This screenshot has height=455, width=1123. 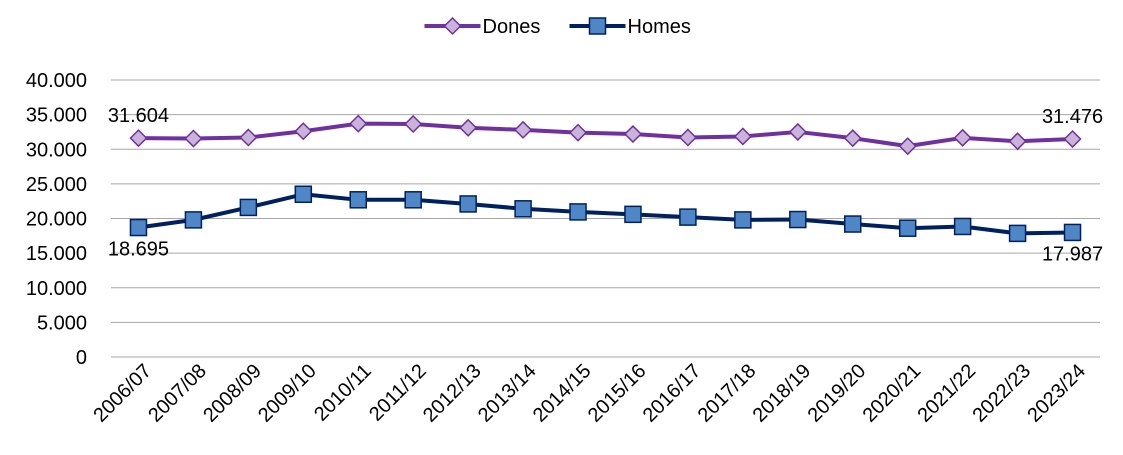 What do you see at coordinates (177, 393) in the screenshot?
I see `x-tick-label: 2007/08` at bounding box center [177, 393].